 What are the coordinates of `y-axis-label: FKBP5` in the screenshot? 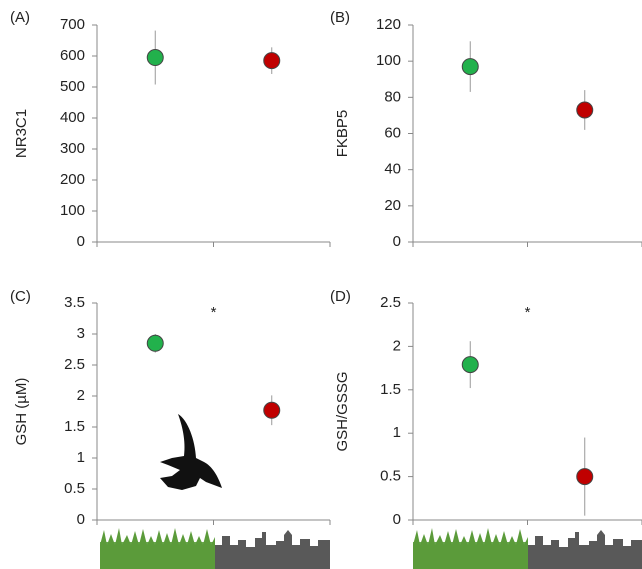 It's located at (342, 134).